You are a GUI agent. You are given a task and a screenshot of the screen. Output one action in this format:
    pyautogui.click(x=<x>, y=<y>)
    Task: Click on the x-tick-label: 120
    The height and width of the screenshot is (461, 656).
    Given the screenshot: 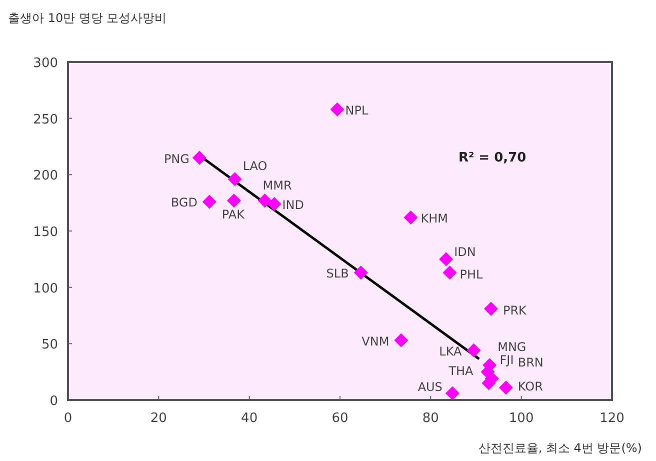 What is the action you would take?
    pyautogui.click(x=612, y=418)
    